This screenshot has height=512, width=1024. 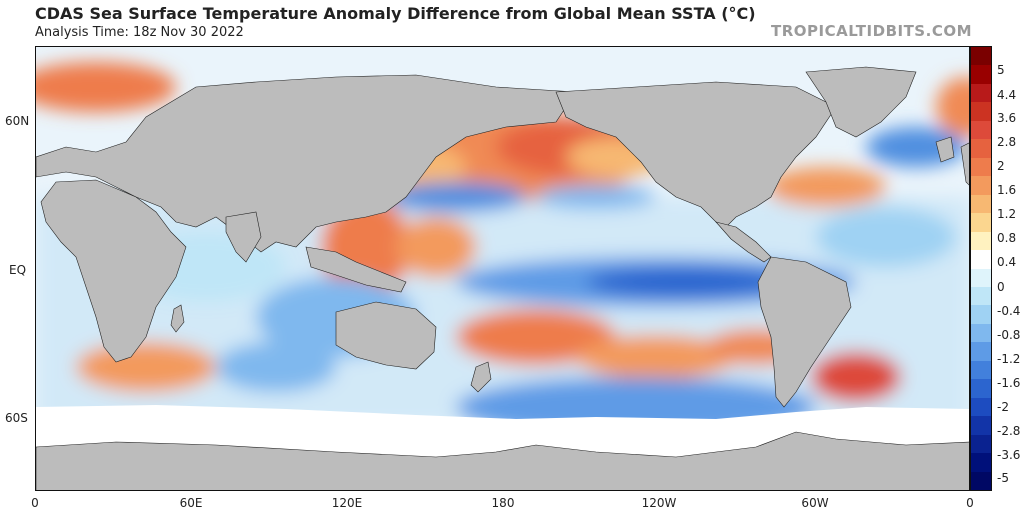 What do you see at coordinates (1007, 118) in the screenshot?
I see `colorbar-tick-label: 3.6` at bounding box center [1007, 118].